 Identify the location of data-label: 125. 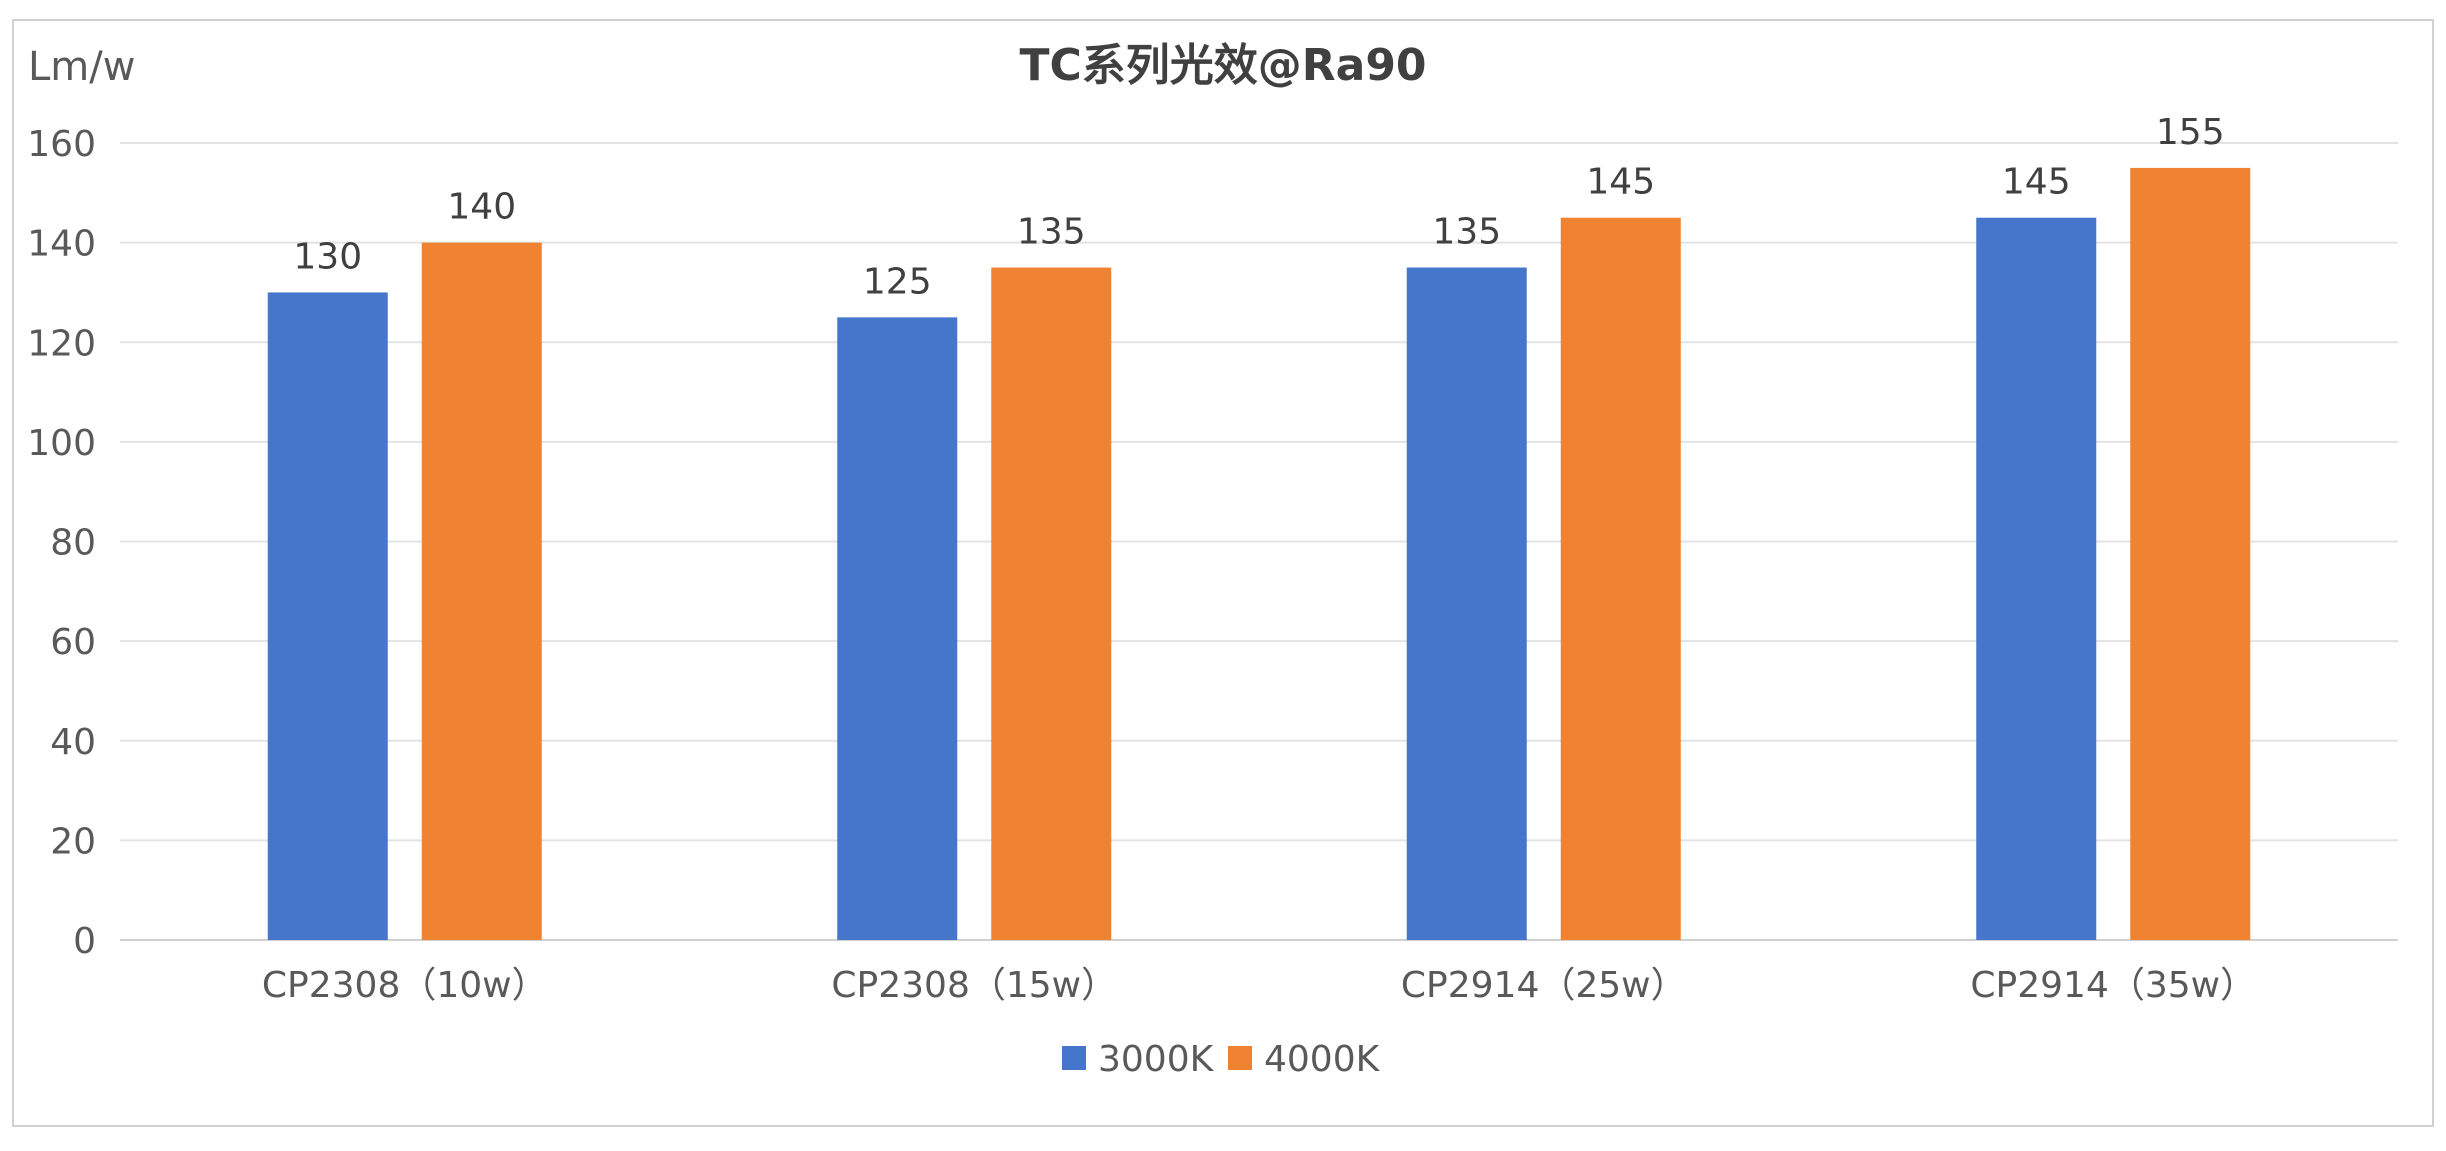
(897, 281).